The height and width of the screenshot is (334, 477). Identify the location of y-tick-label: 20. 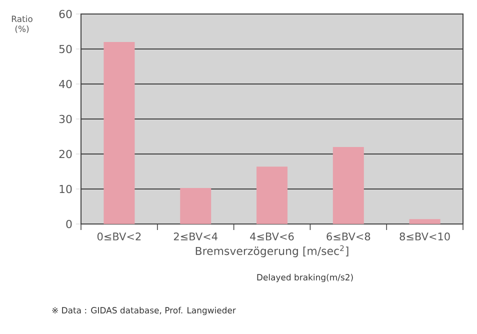
(65, 154).